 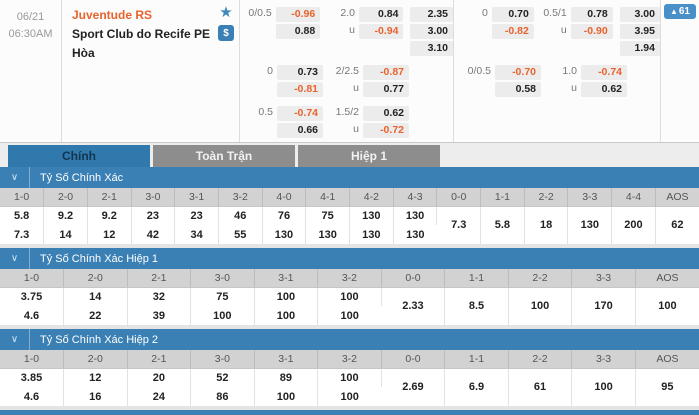 What do you see at coordinates (604, 89) in the screenshot?
I see `under-odds: 0.62` at bounding box center [604, 89].